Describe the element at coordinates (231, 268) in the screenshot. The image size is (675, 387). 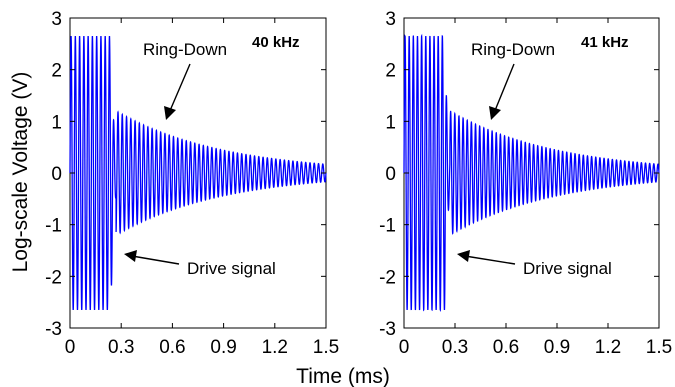
I see `annotation-drive-left: Drive signal` at that location.